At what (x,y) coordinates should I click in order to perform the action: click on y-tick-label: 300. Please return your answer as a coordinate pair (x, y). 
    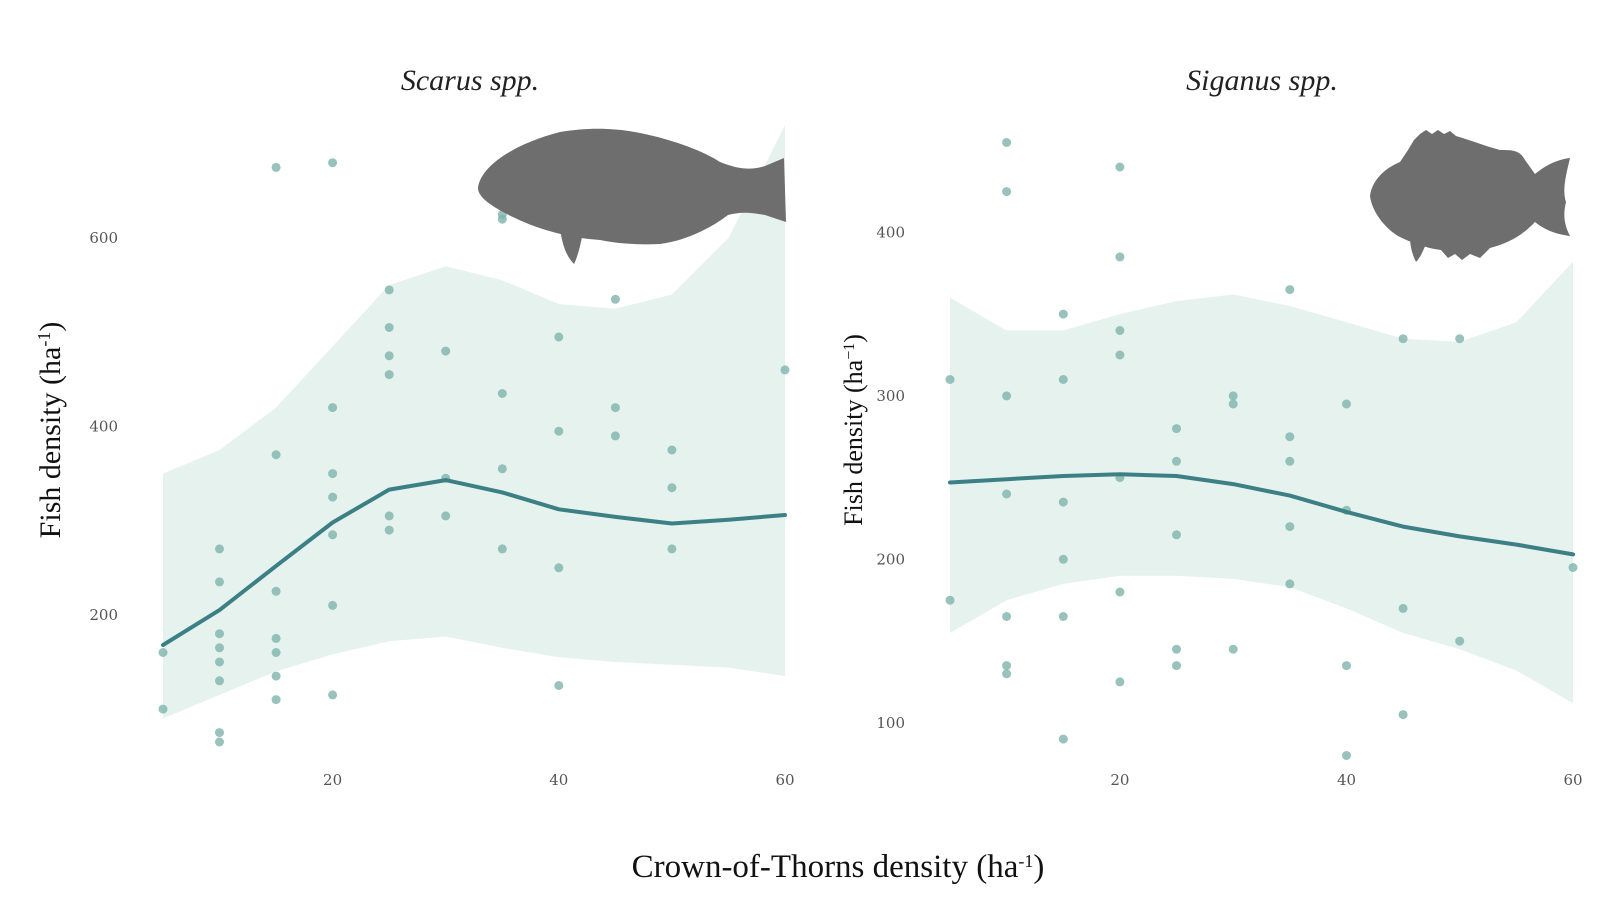
    Looking at the image, I should click on (890, 396).